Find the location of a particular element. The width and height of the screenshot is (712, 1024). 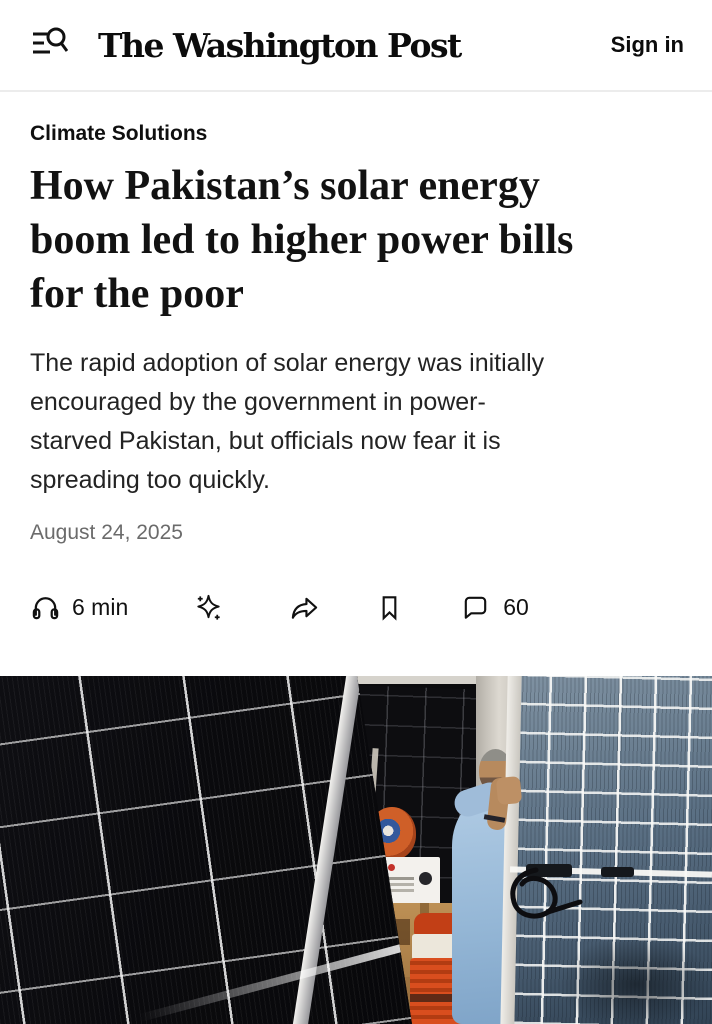

comment-icon is located at coordinates (475, 607).